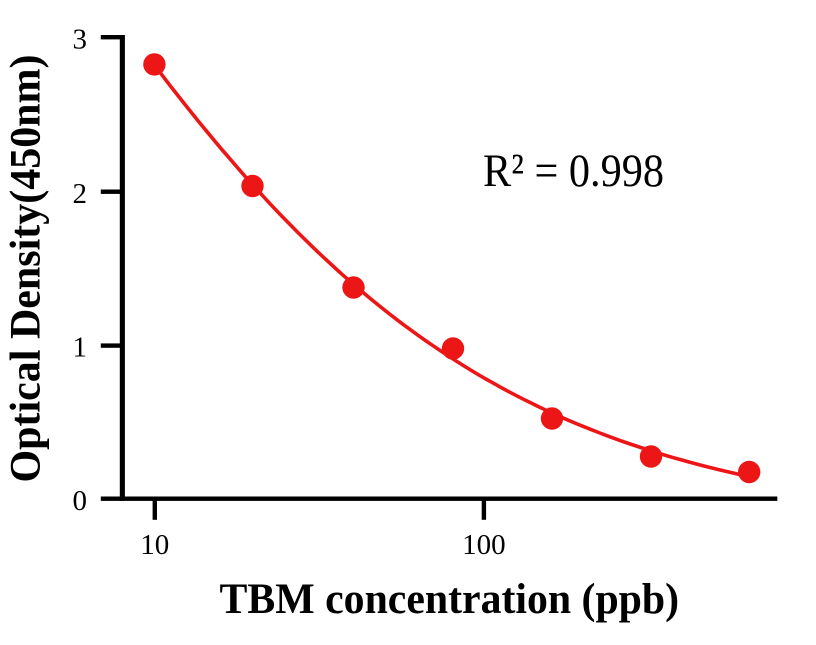  Describe the element at coordinates (450, 599) in the screenshot. I see `svg-text: TBM concentration (ppb)` at that location.